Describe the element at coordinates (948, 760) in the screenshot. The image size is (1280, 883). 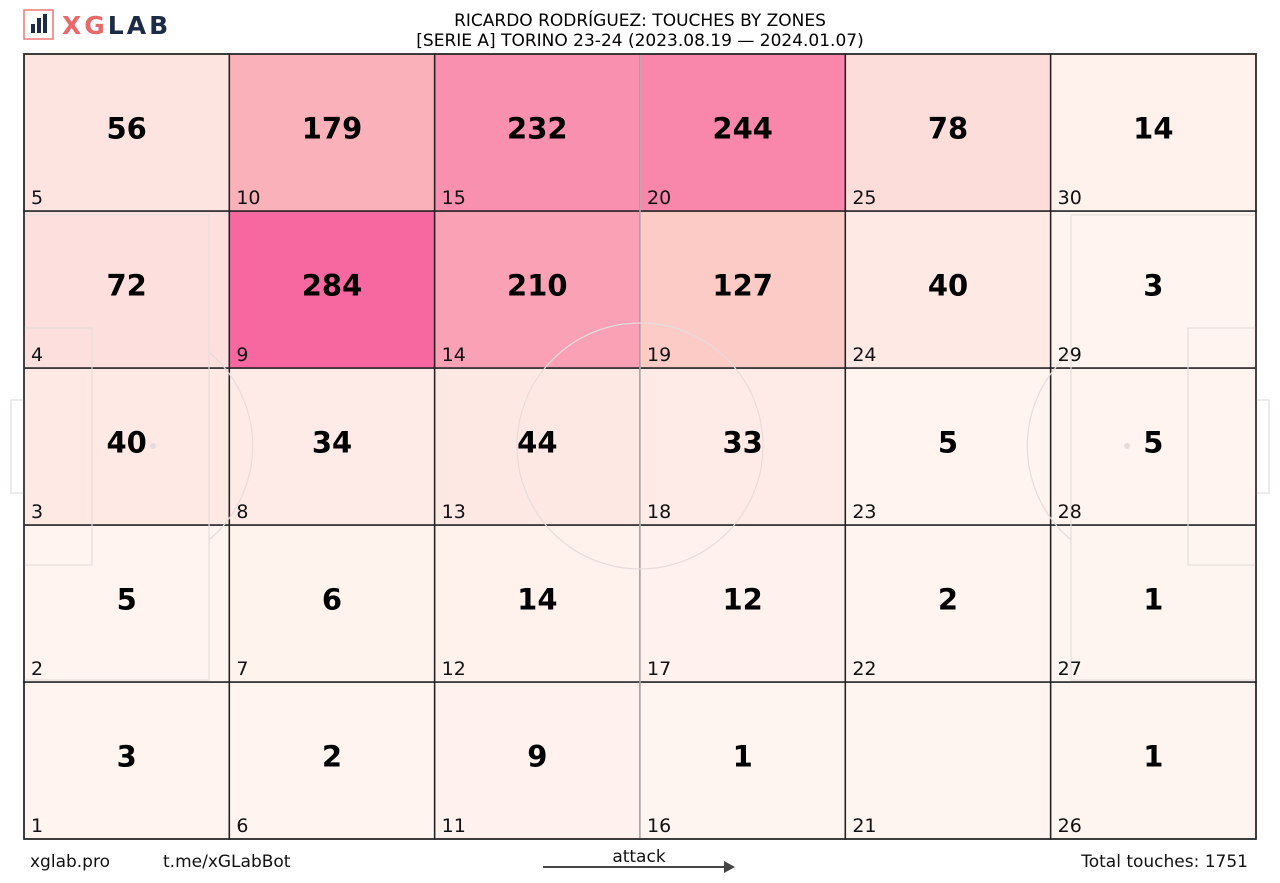
I see `empty-cell` at that location.